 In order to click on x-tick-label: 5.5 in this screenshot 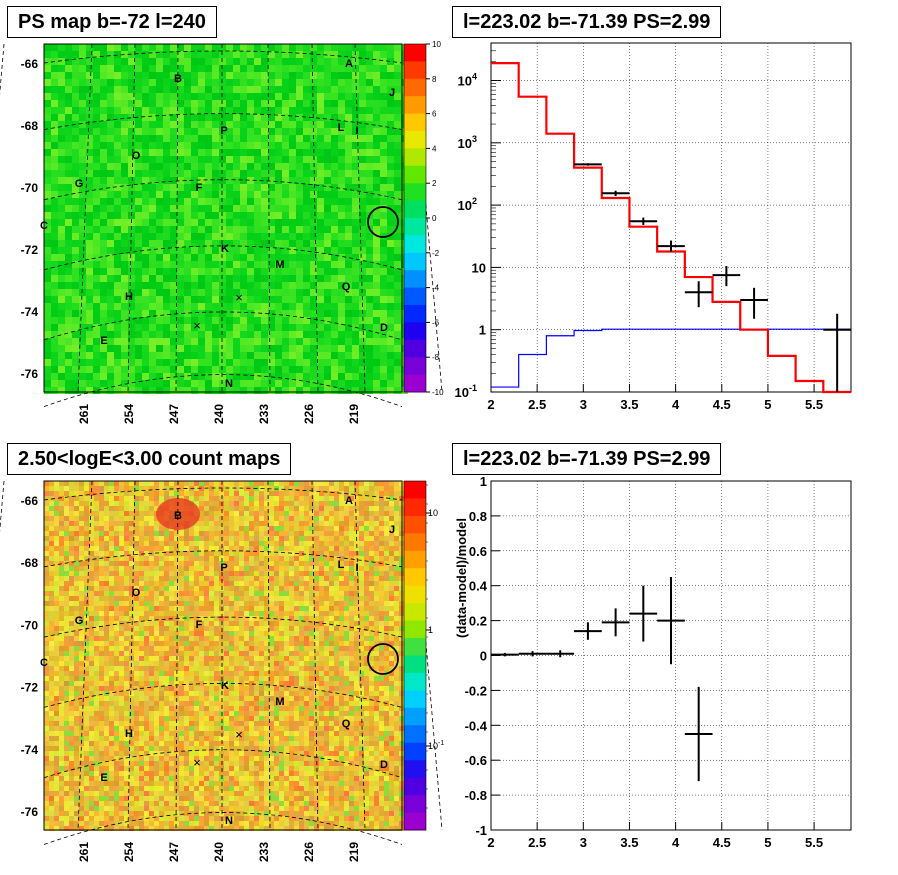, I will do `click(814, 842)`.